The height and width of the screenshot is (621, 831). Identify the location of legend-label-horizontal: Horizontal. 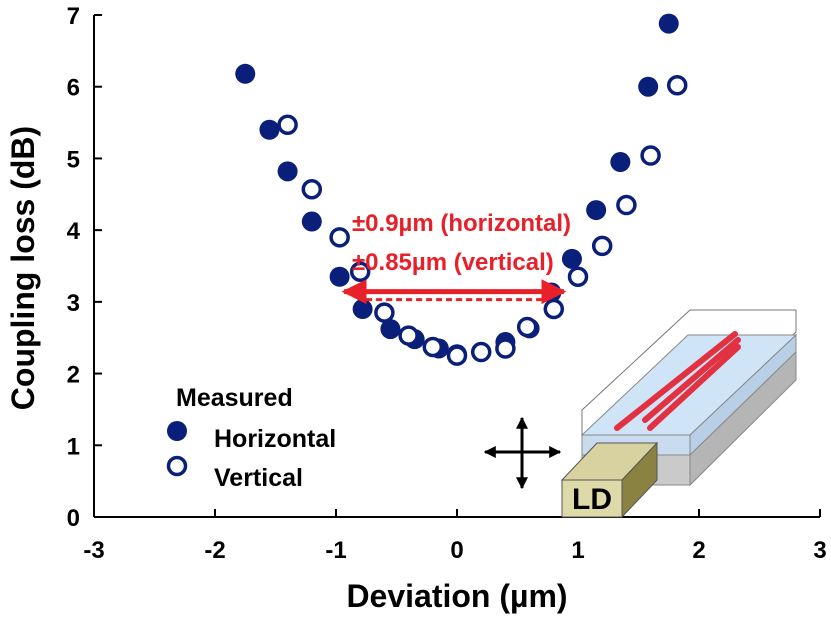
(275, 439).